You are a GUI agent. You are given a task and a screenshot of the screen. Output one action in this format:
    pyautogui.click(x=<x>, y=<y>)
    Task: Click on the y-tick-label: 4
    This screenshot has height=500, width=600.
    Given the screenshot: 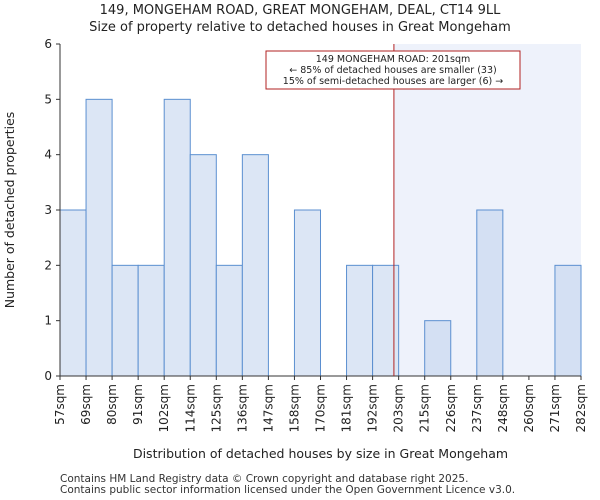 What is the action you would take?
    pyautogui.click(x=48, y=155)
    